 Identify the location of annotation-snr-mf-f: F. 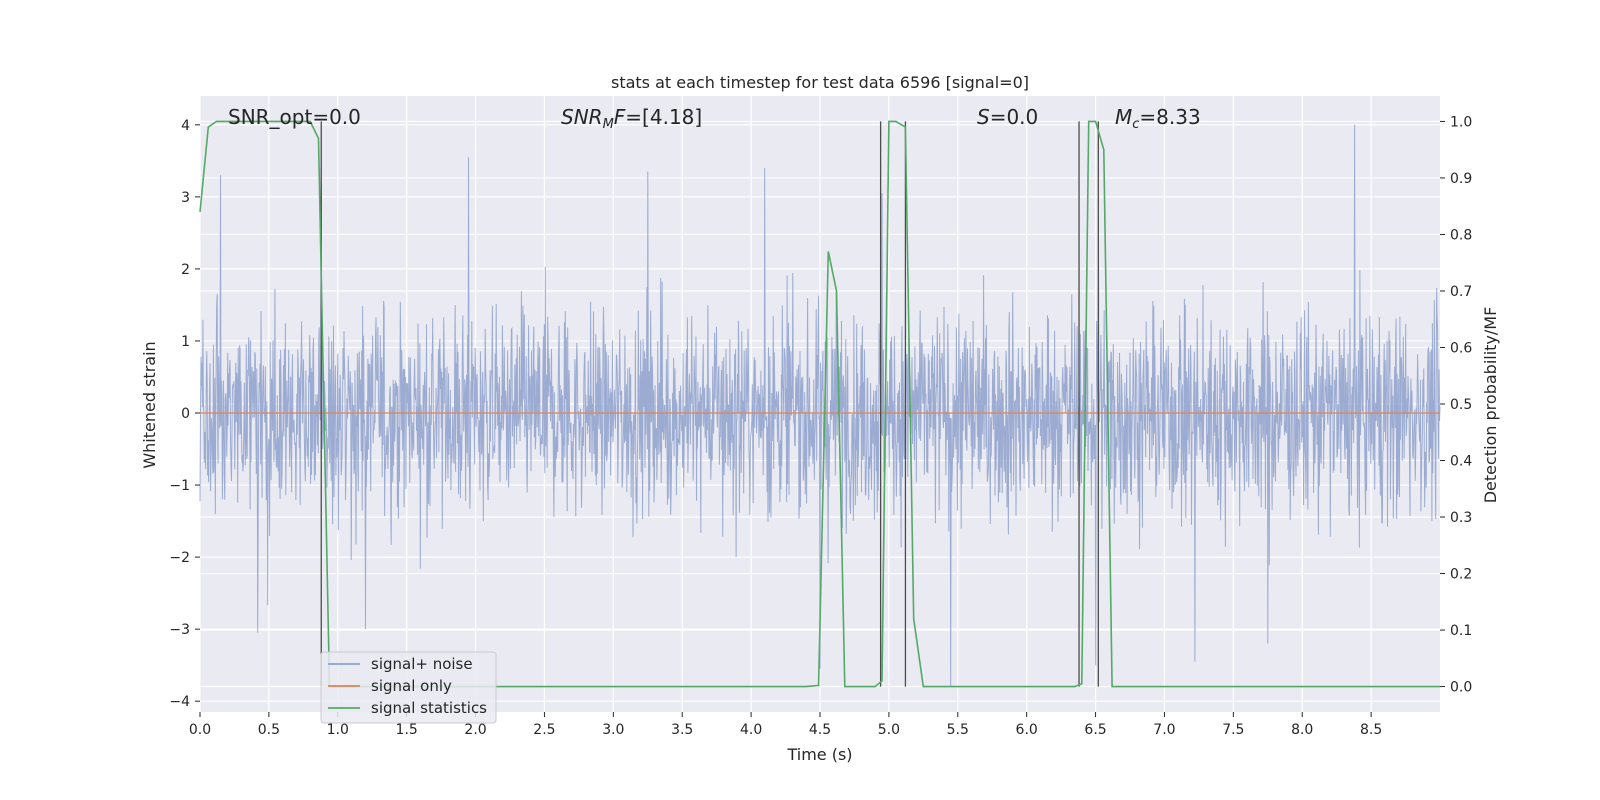
(620, 117).